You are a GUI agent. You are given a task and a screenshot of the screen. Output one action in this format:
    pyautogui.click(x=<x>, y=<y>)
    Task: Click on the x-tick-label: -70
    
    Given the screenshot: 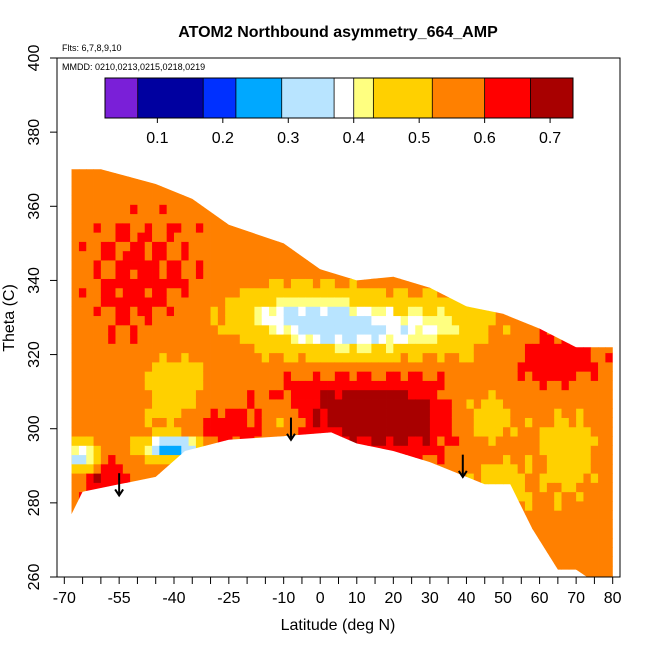 What is the action you would take?
    pyautogui.click(x=64, y=598)
    